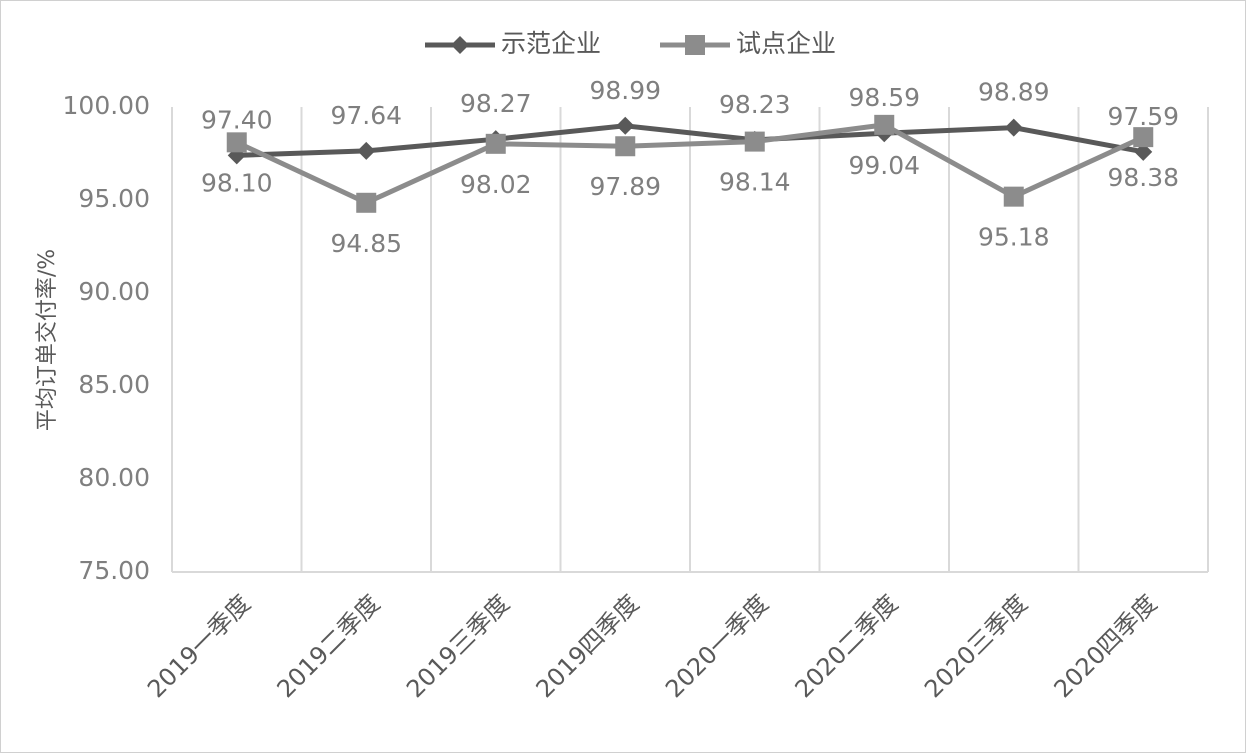 The height and width of the screenshot is (753, 1246). Describe the element at coordinates (884, 165) in the screenshot. I see `data-label: 99.04` at that location.